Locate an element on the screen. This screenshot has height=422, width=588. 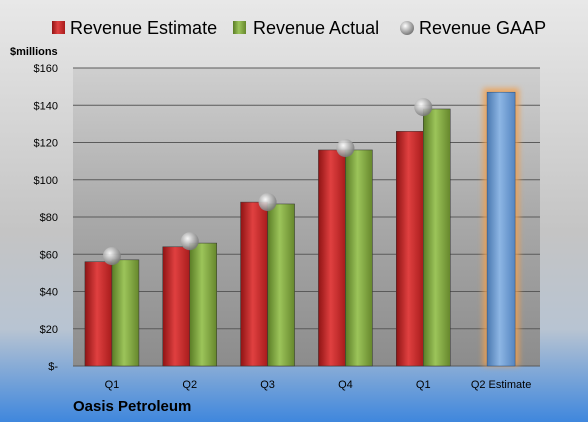
y-tick-label: $120 is located at coordinates (46, 144).